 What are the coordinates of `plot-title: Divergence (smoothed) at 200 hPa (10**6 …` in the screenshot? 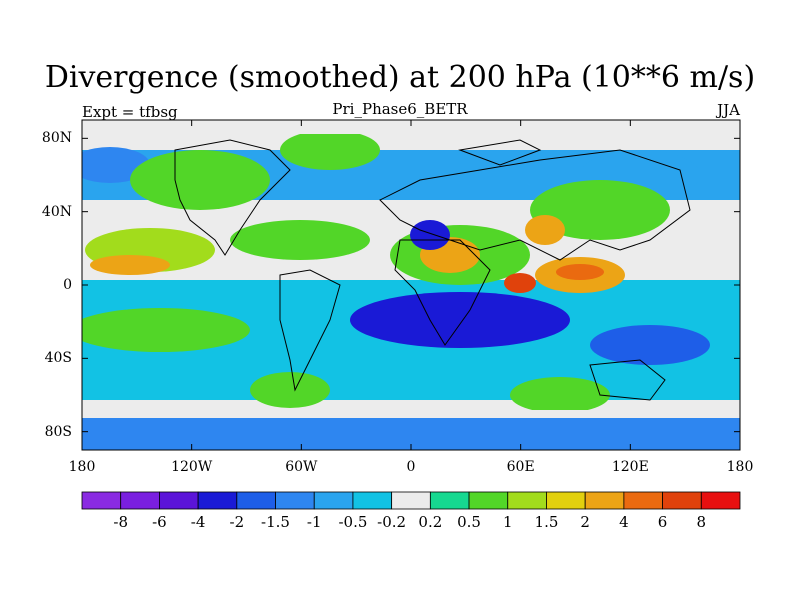 It's located at (400, 77).